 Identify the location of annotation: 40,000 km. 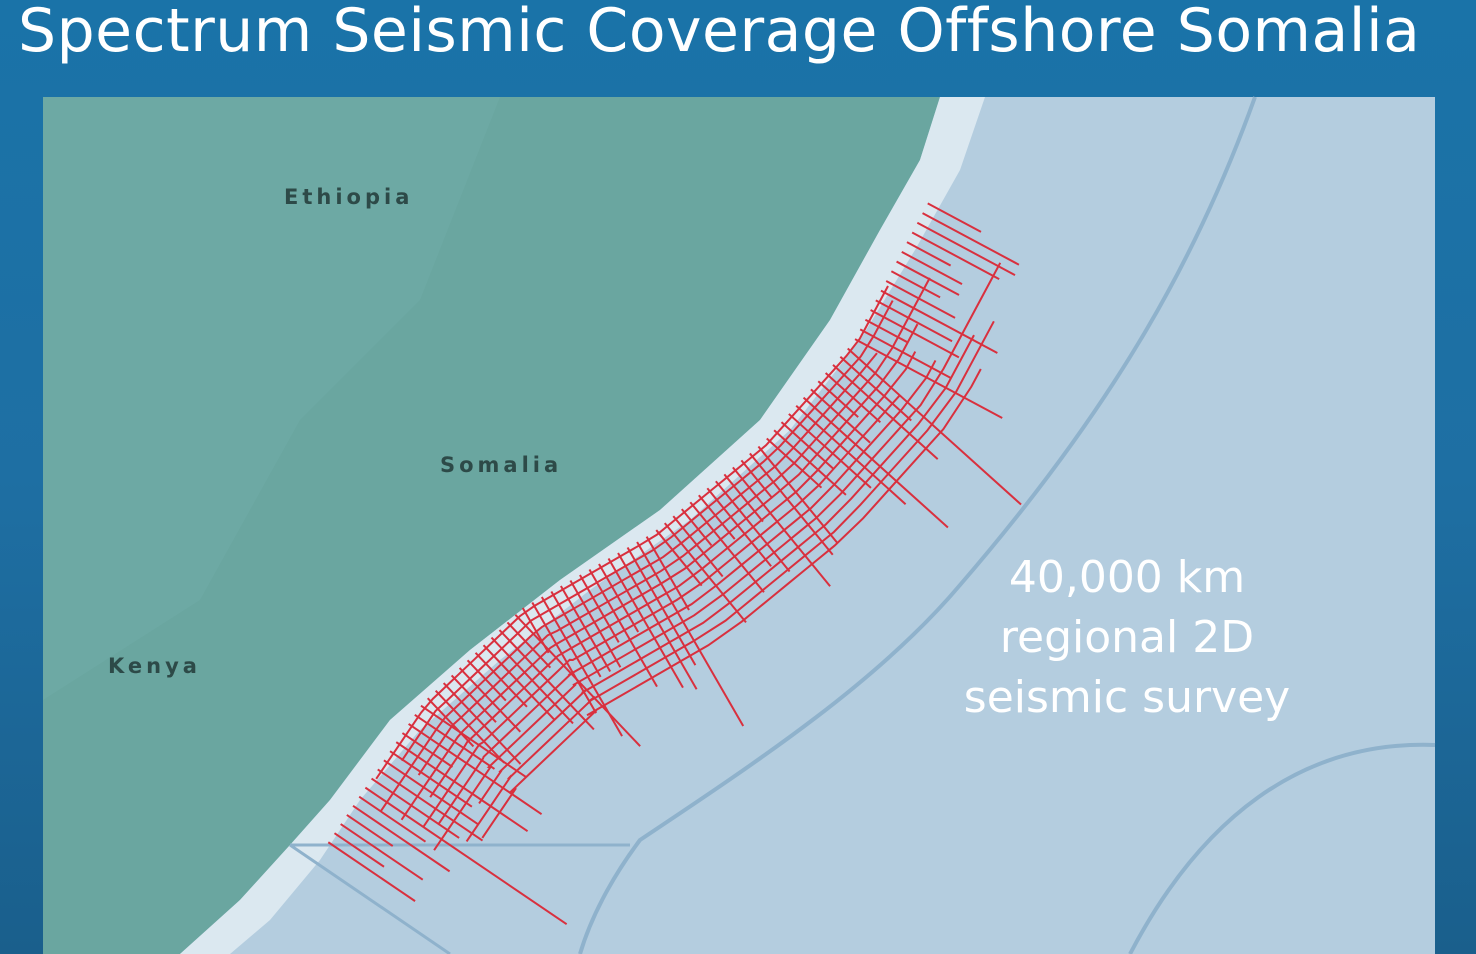
(1127, 577).